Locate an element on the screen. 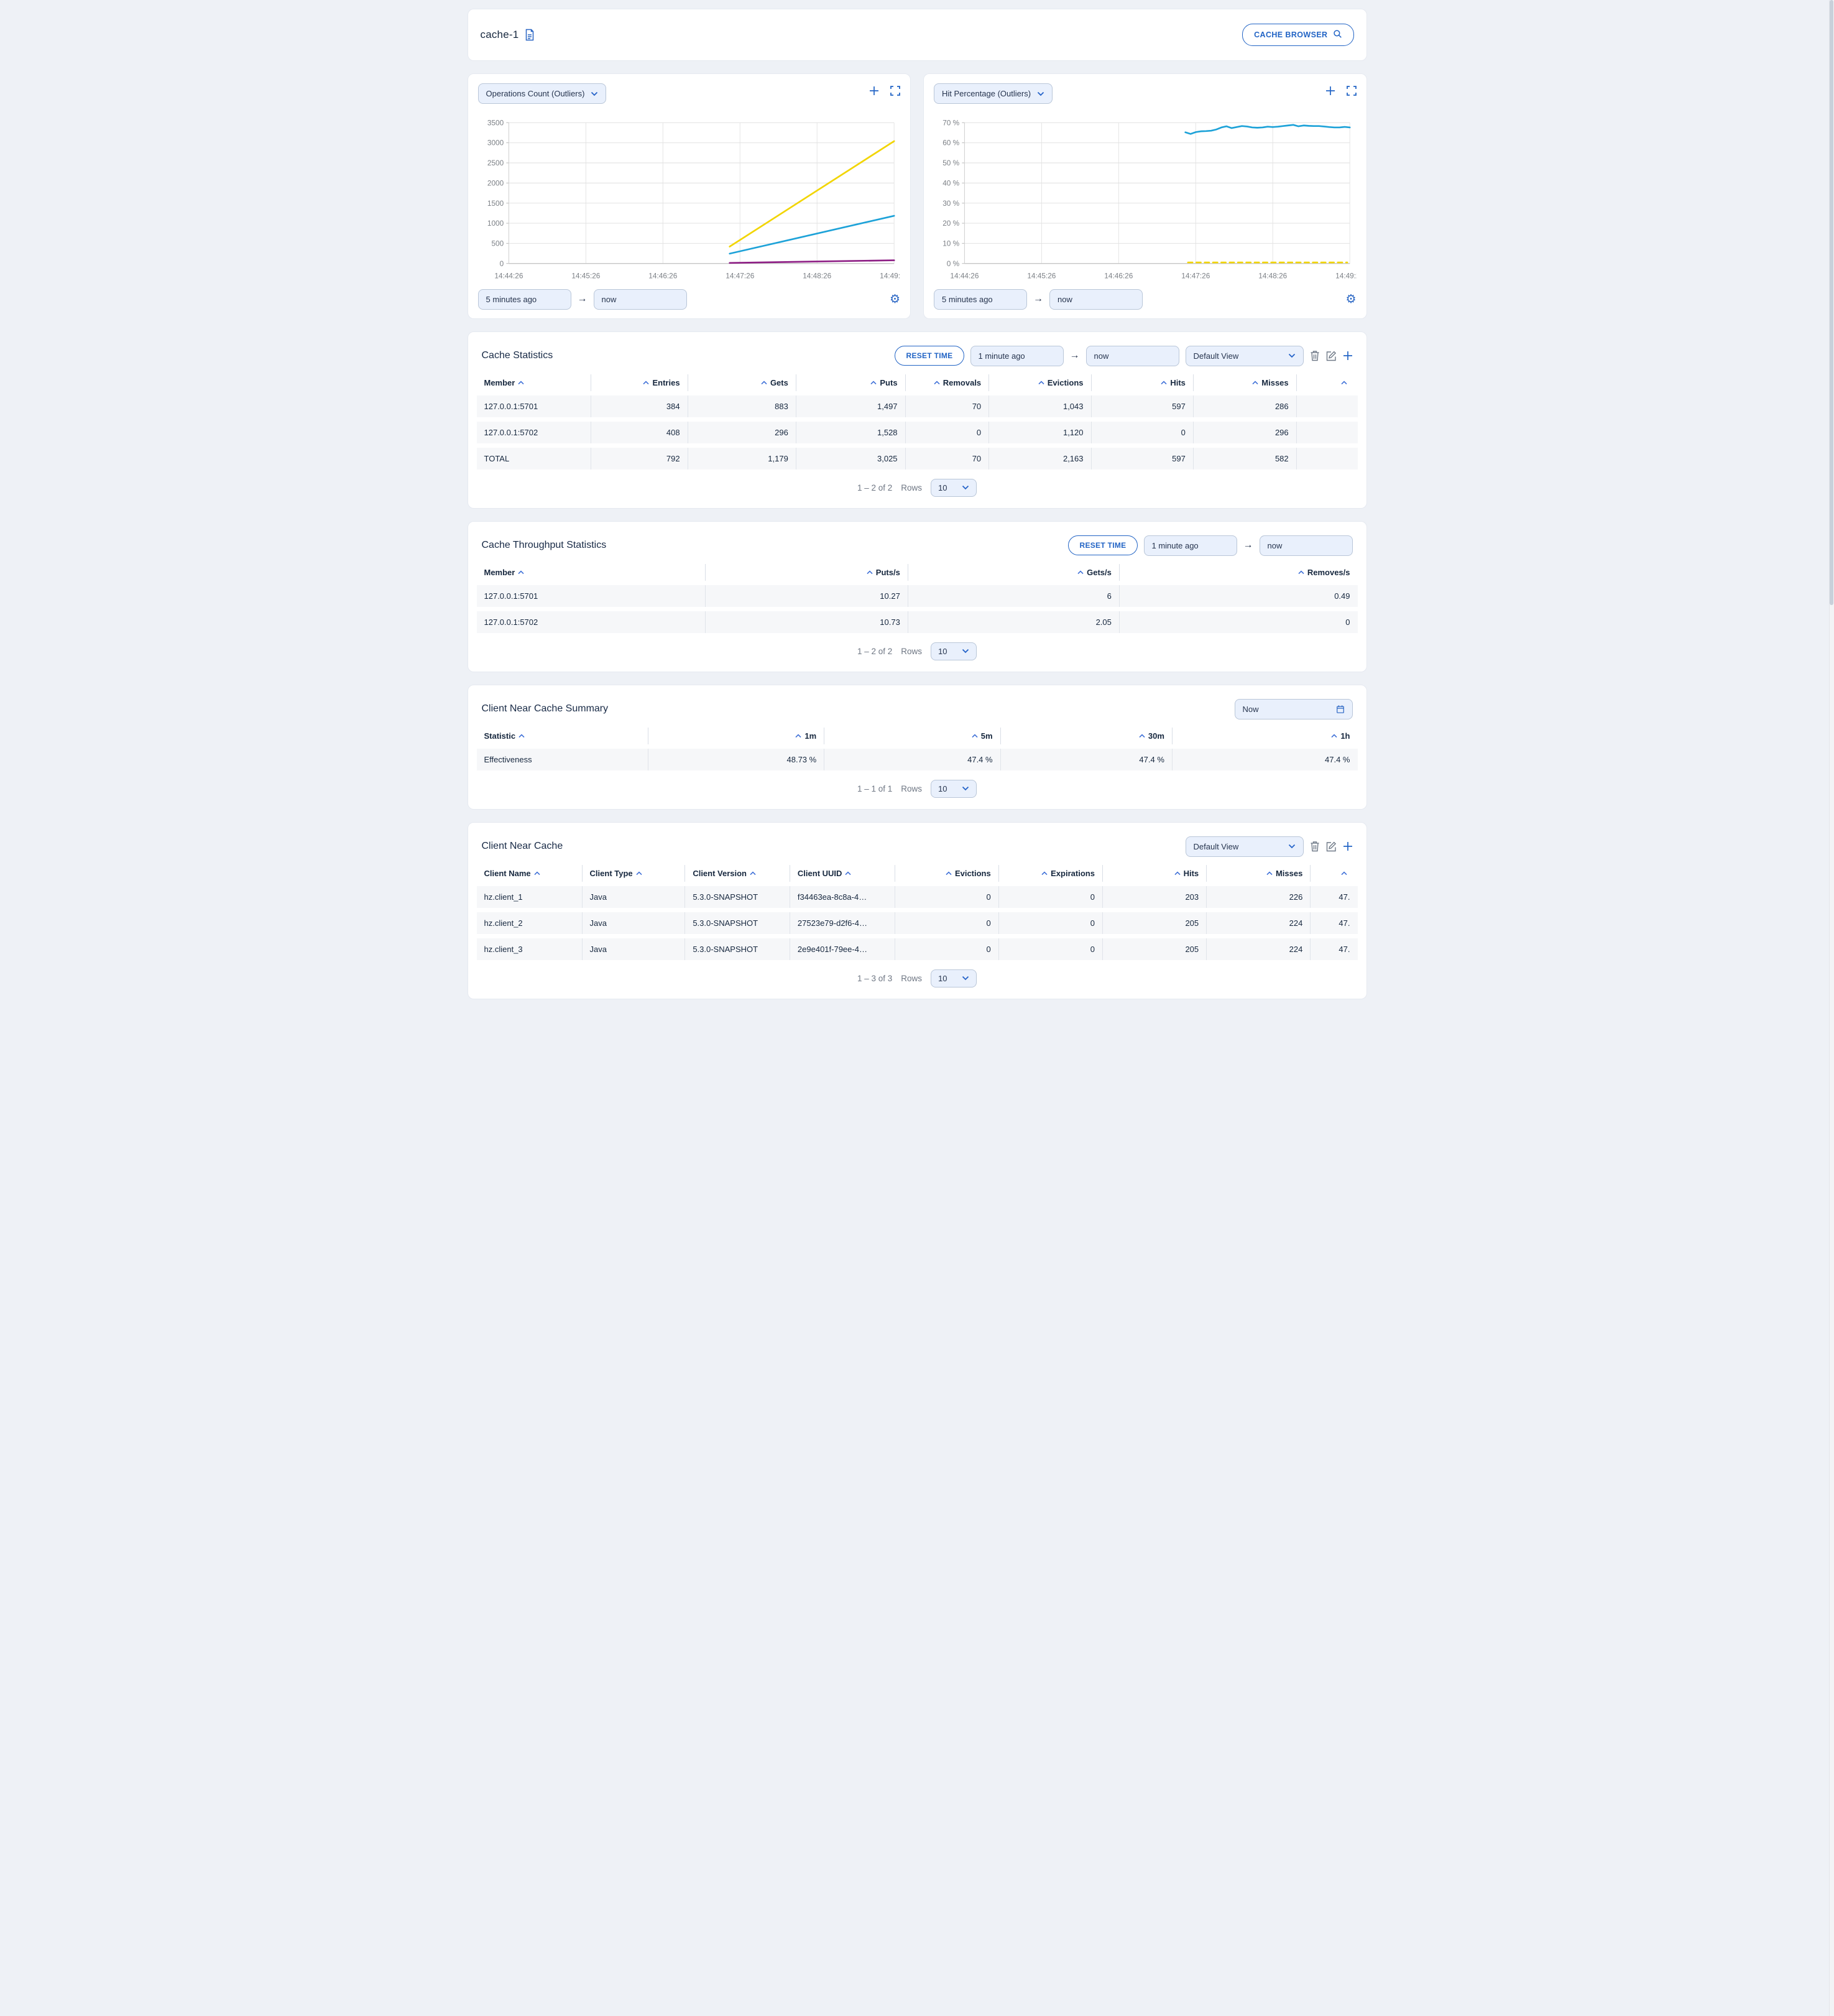  arrow-right-icon: → is located at coordinates (1248, 545).